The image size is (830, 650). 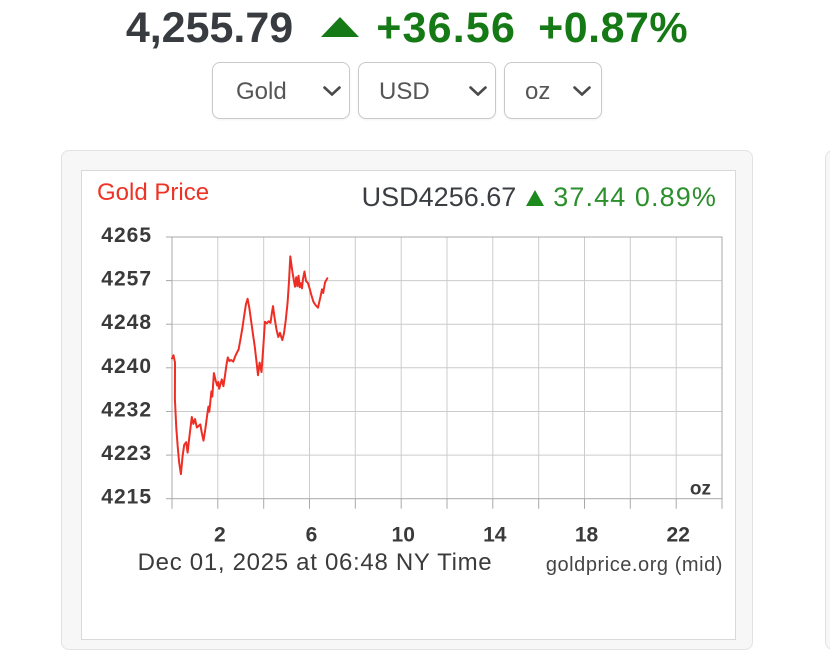 What do you see at coordinates (126, 497) in the screenshot?
I see `svg-text: 4215` at bounding box center [126, 497].